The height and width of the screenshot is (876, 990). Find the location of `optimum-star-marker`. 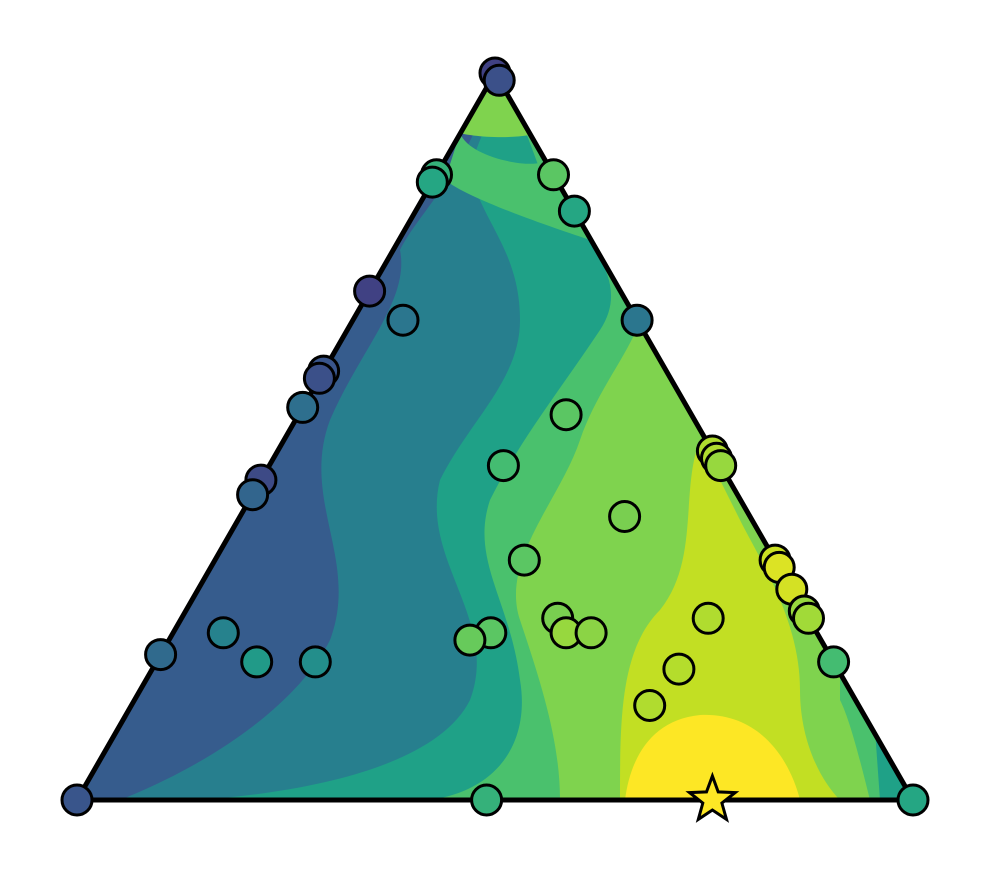

optimum-star-marker is located at coordinates (712, 797).